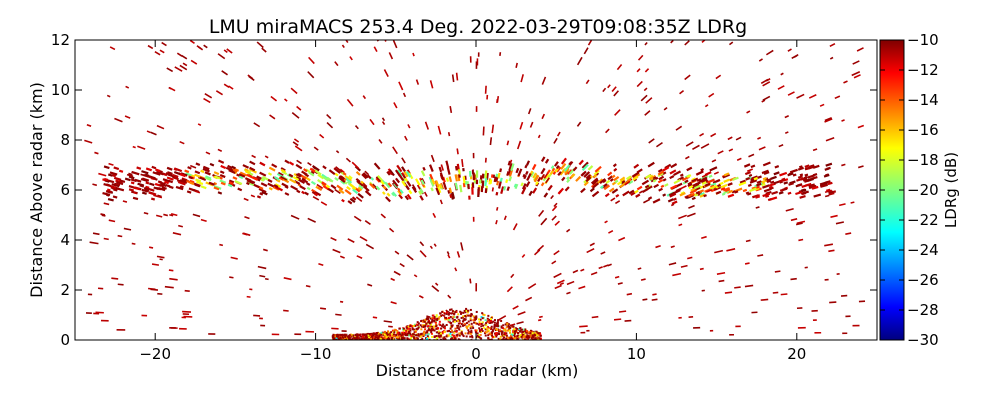 The image size is (1000, 400). What do you see at coordinates (951, 190) in the screenshot?
I see `colorbar-label: LDRg (dB)` at bounding box center [951, 190].